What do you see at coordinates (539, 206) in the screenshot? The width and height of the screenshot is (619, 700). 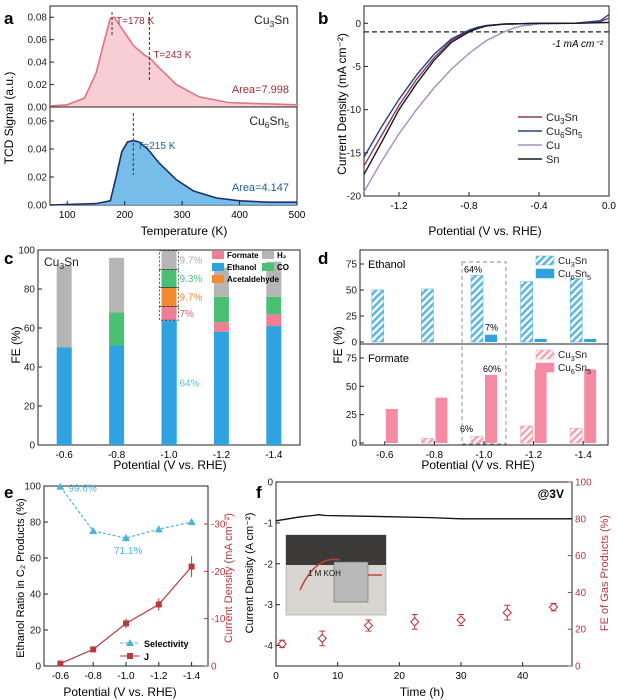 I see `panel-b-x-tick-label: -0.4` at bounding box center [539, 206].